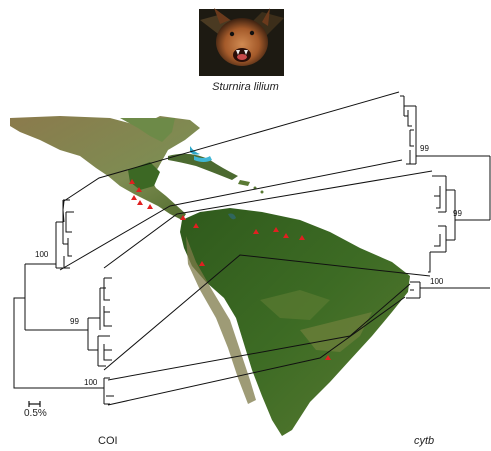  Describe the element at coordinates (35, 413) in the screenshot. I see `scale-bar-label: 0.5%` at that location.